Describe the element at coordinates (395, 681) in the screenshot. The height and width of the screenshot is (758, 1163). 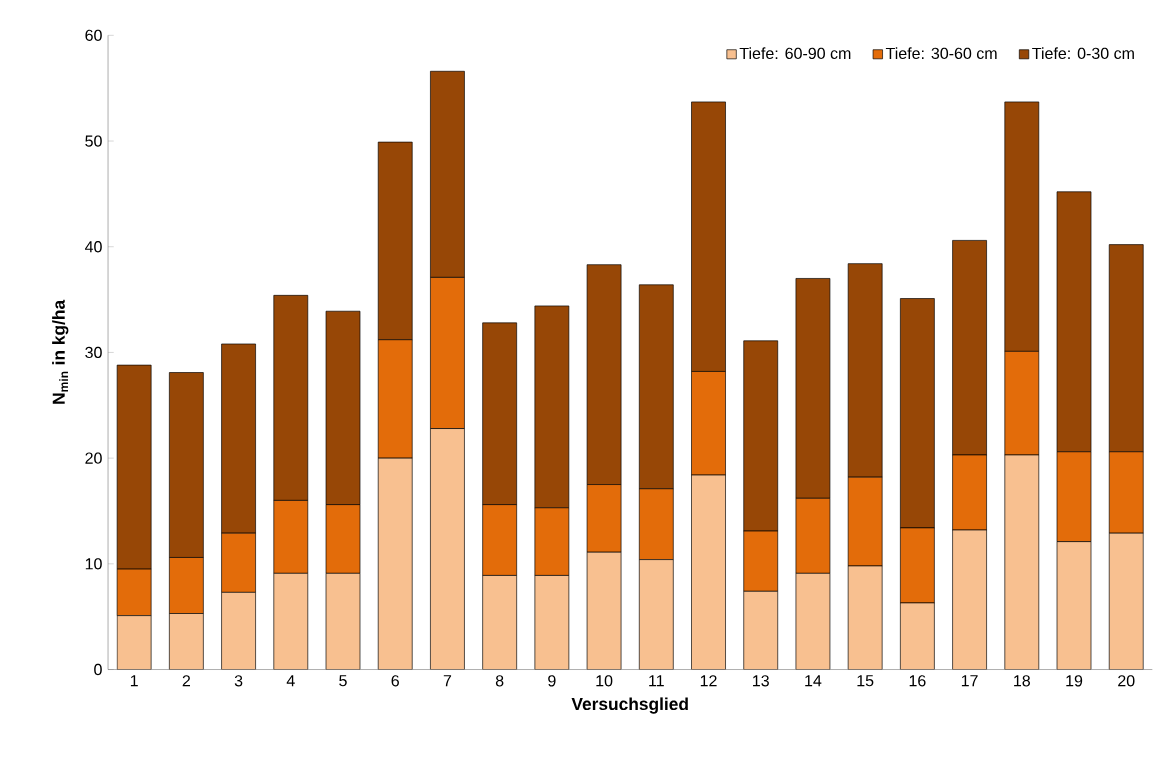
I see `x-tick-label: 6` at that location.